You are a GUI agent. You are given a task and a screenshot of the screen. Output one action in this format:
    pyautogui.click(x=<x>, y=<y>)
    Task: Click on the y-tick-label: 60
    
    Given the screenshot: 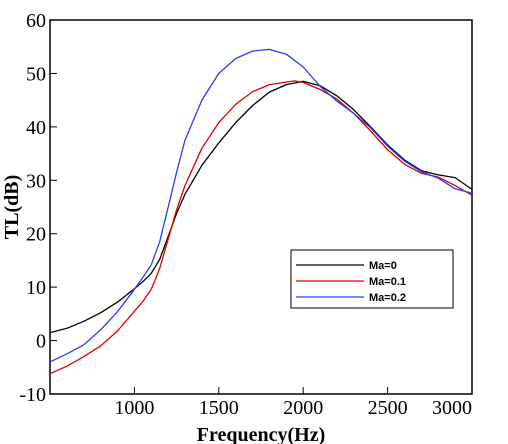 What is the action you would take?
    pyautogui.click(x=36, y=21)
    